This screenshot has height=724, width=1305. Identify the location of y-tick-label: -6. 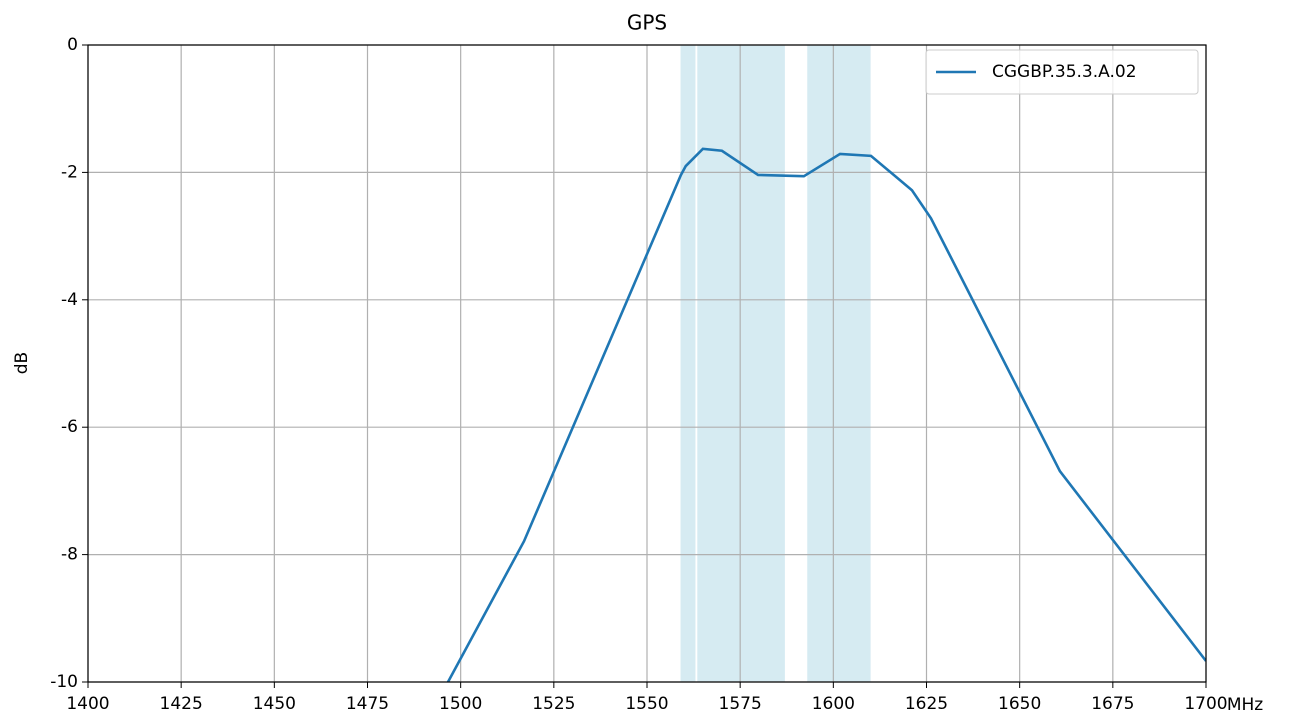
(69, 427).